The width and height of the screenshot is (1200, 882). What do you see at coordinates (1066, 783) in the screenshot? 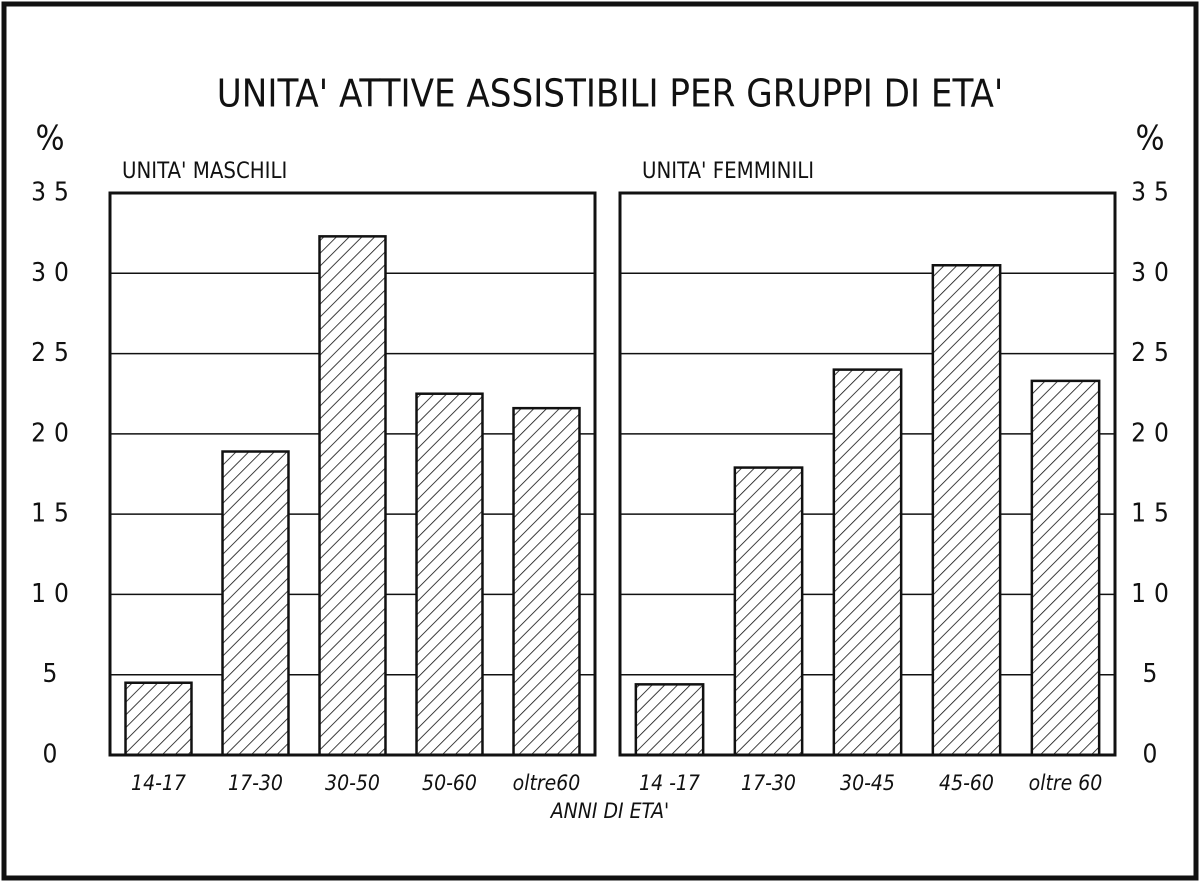
I see `x-tick-label: oltre 60` at bounding box center [1066, 783].